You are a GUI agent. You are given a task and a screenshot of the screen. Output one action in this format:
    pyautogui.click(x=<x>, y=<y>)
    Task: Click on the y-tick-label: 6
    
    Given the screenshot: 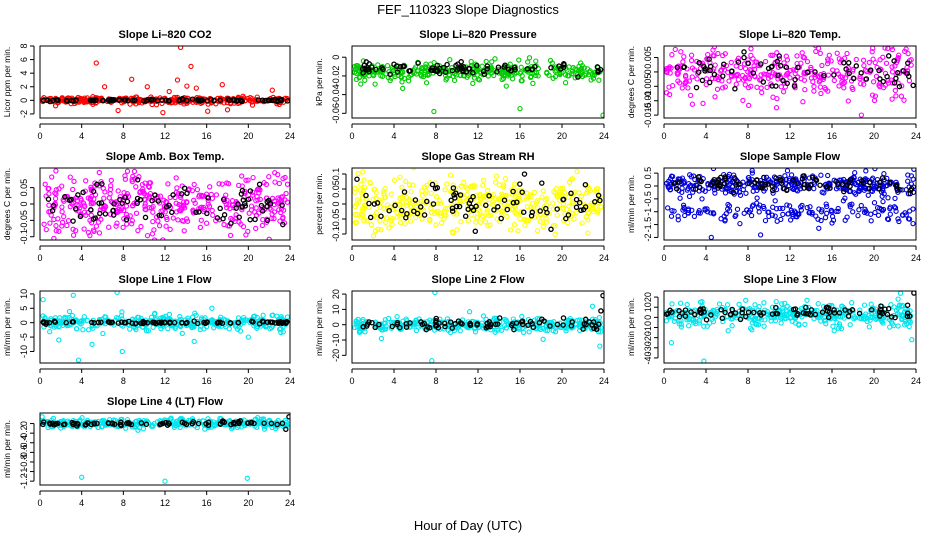 What is the action you would take?
    pyautogui.click(x=24, y=59)
    